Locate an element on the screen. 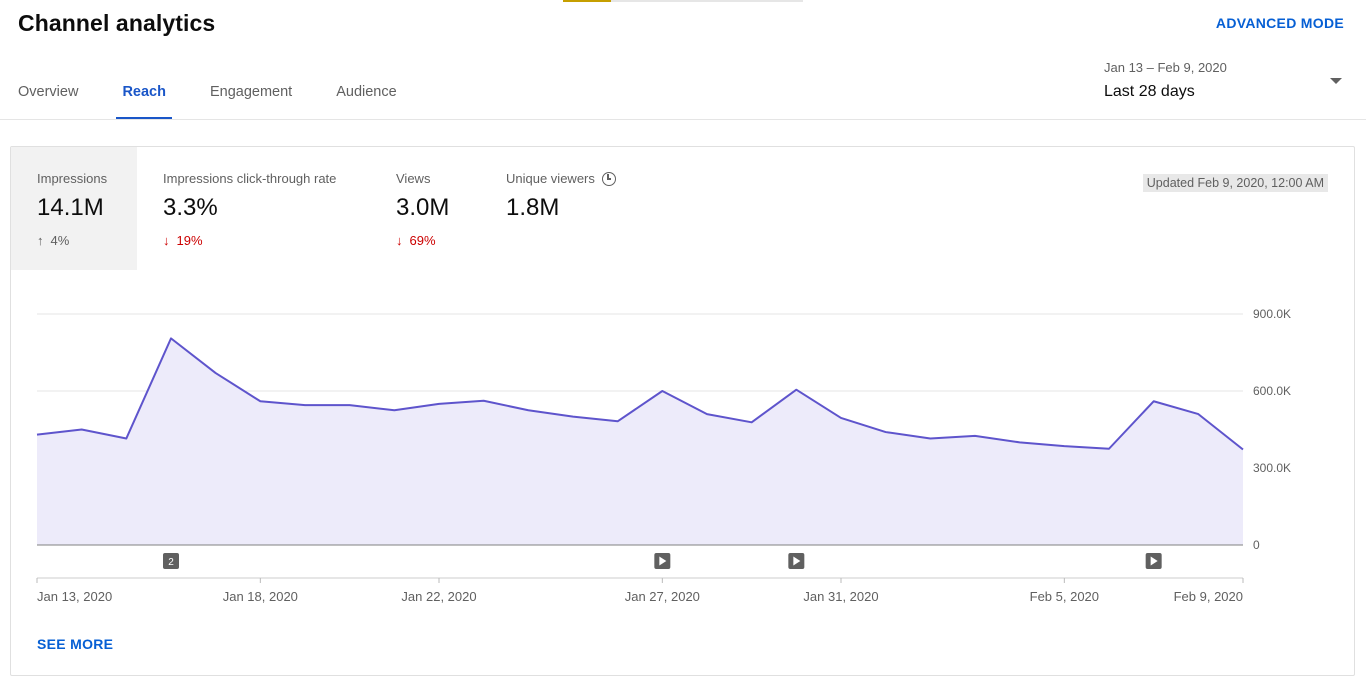 The image size is (1366, 681). tab-engagement: Engagement is located at coordinates (251, 95).